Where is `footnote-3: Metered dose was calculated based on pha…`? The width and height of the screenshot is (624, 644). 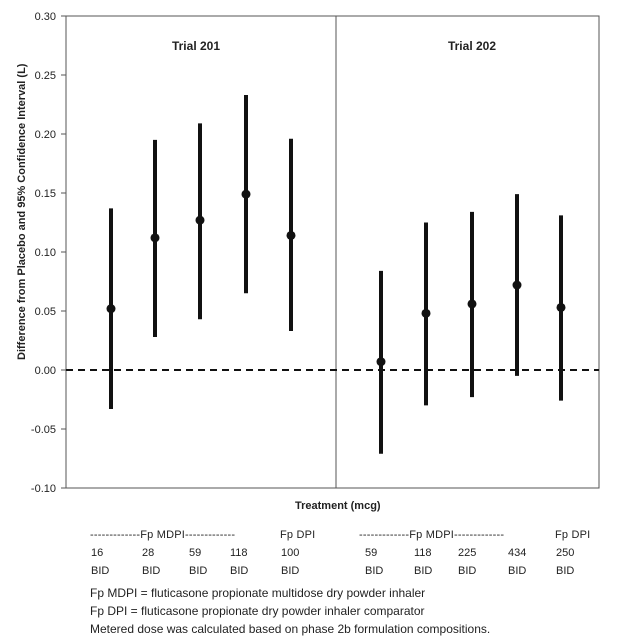 footnote-3: Metered dose was calculated based on pha… is located at coordinates (290, 629).